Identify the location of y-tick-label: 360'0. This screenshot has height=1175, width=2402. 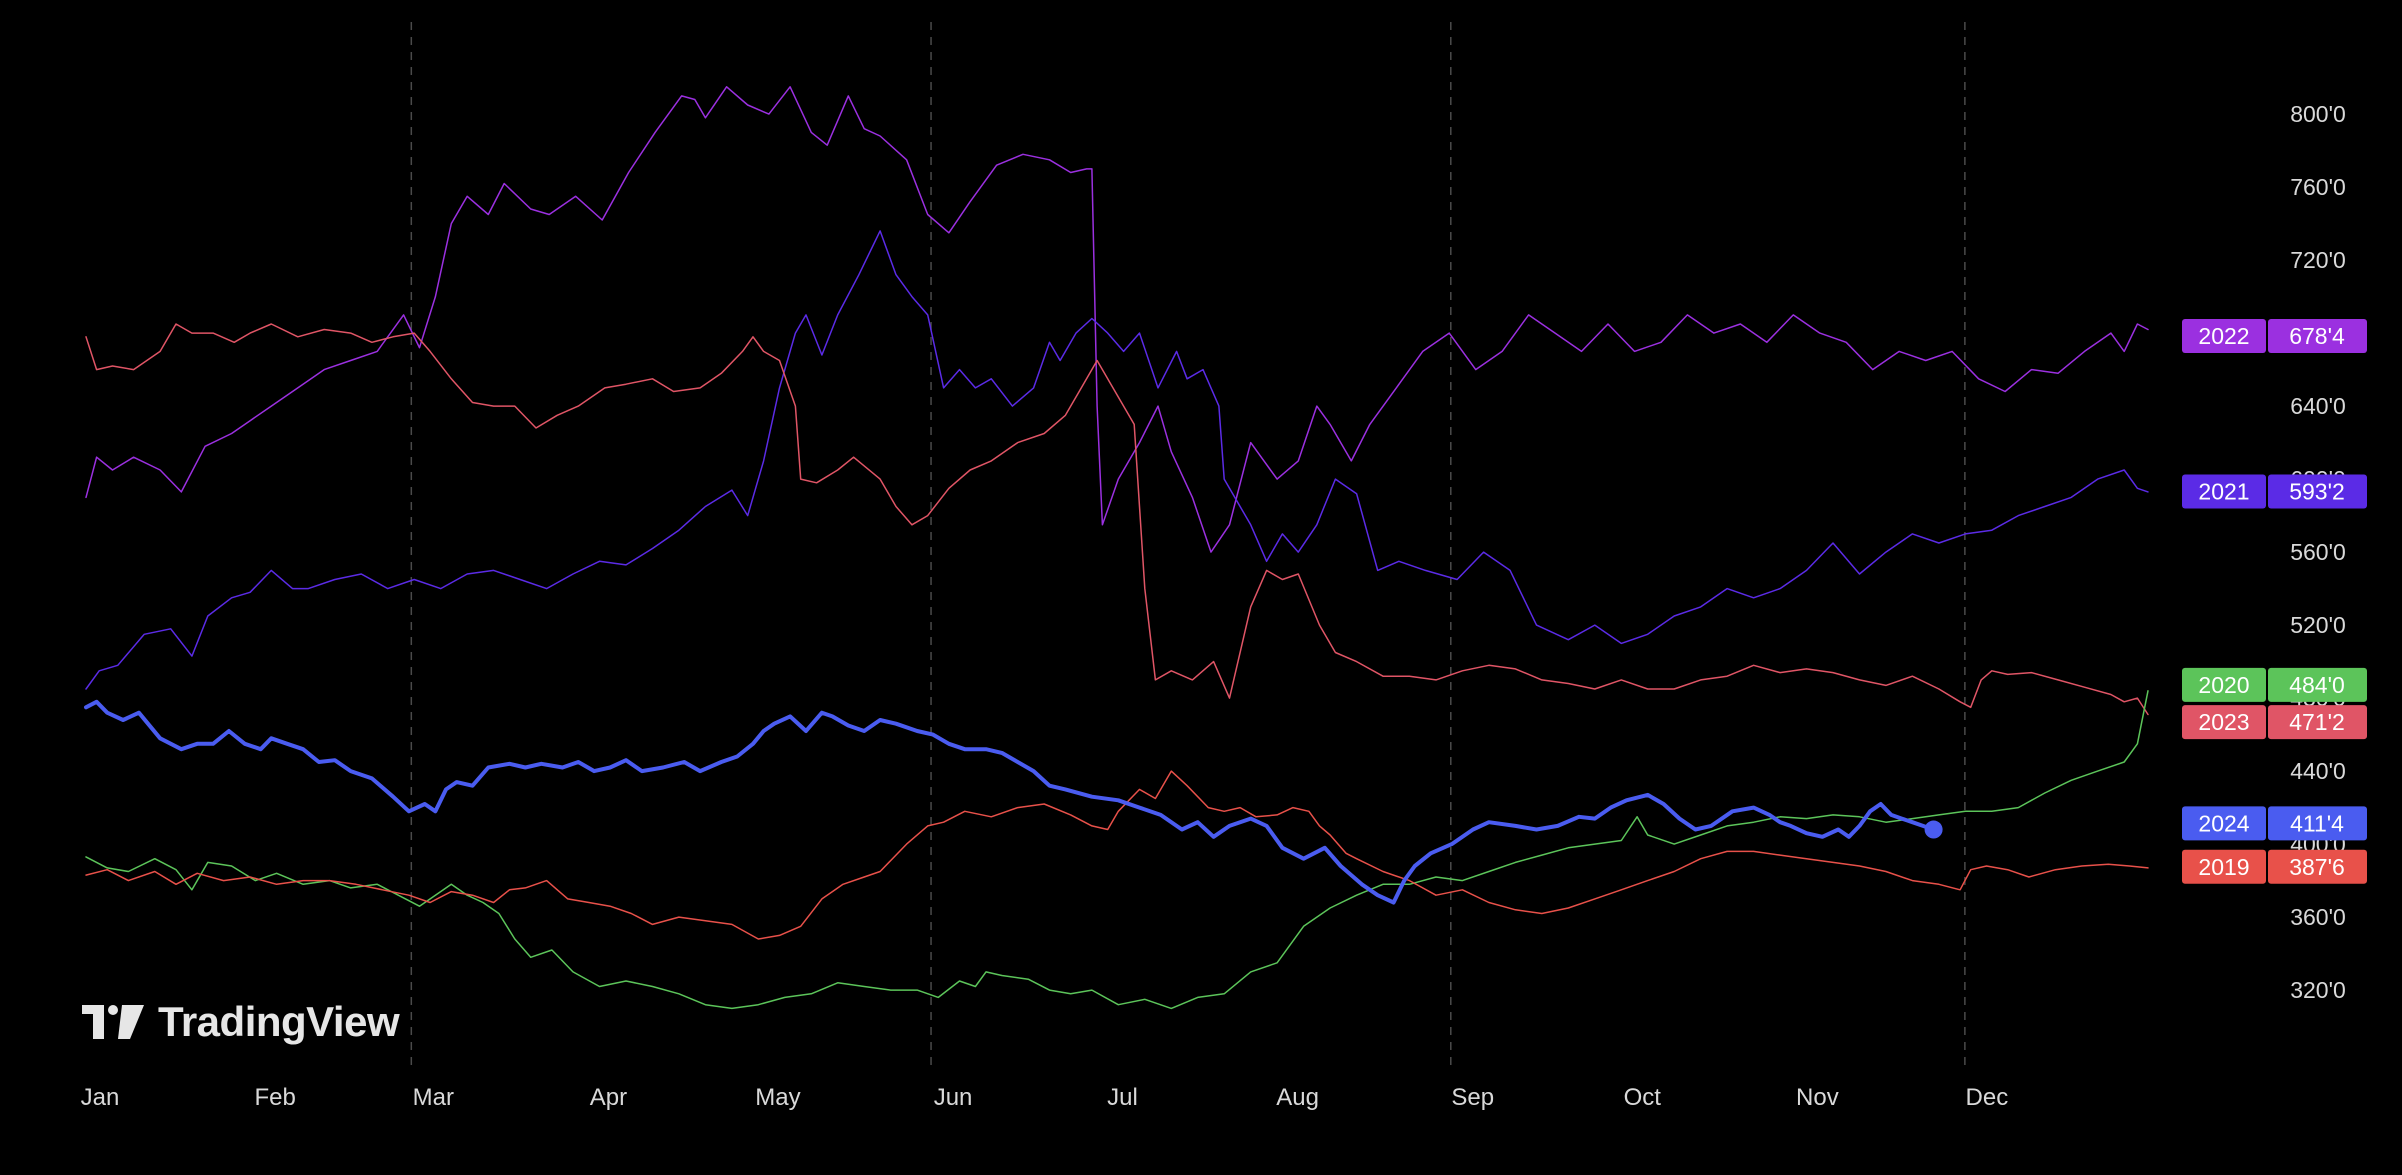
(2318, 917).